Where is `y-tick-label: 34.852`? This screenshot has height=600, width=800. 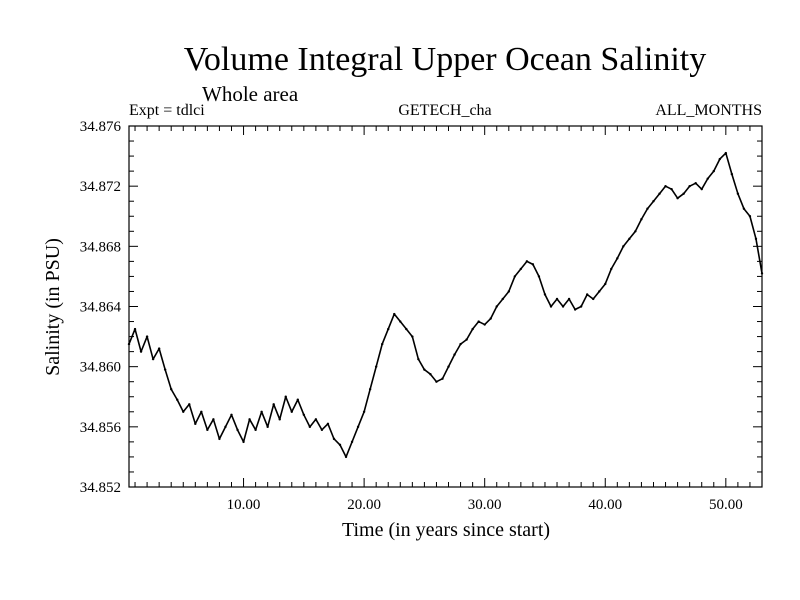 y-tick-label: 34.852 is located at coordinates (100, 488).